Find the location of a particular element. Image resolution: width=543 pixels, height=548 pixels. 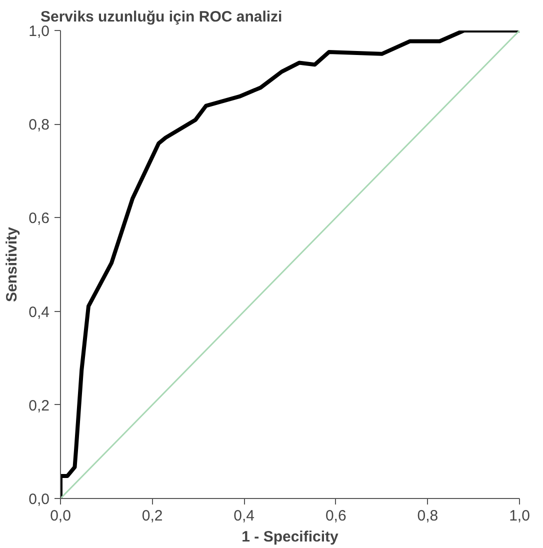

y-tick-label: 0,4 is located at coordinates (39, 312).